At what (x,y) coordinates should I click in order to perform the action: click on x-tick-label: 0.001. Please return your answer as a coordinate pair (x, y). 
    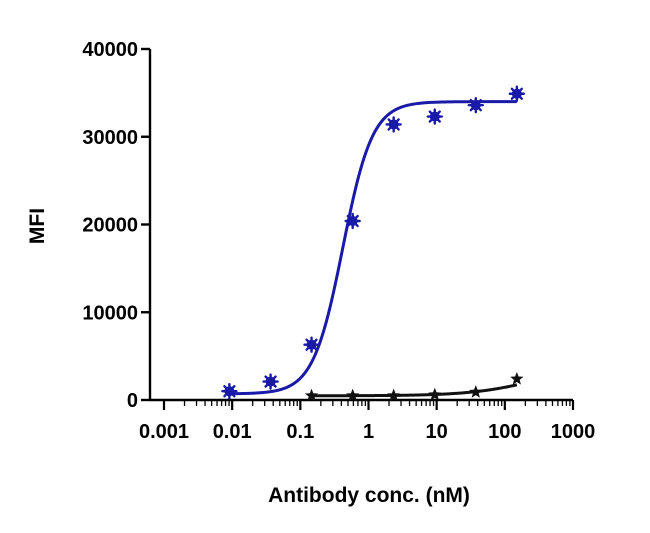
    Looking at the image, I should click on (164, 432).